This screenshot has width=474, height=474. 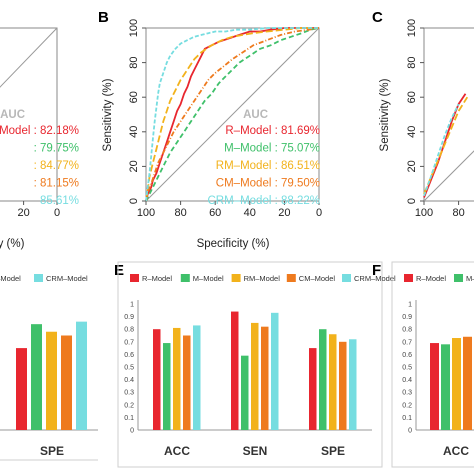 What do you see at coordinates (245, 392) in the screenshot?
I see `bar-m-sen` at bounding box center [245, 392].